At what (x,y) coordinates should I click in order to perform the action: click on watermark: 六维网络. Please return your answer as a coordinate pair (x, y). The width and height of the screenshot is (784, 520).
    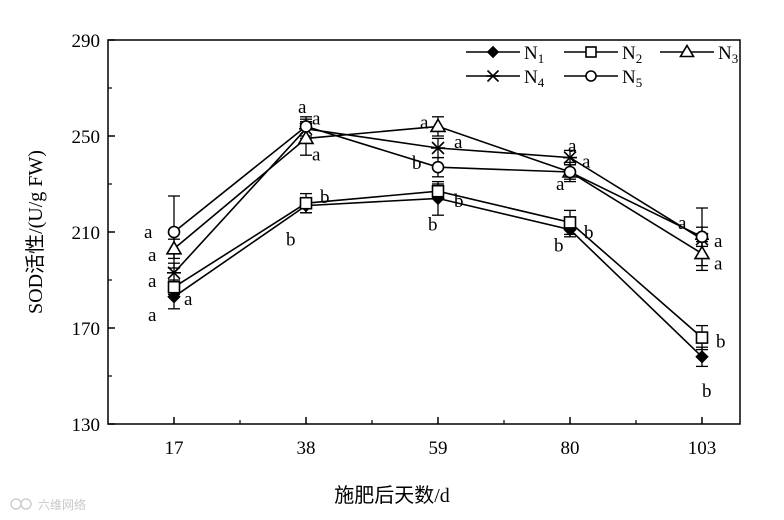
    Looking at the image, I should click on (48, 504).